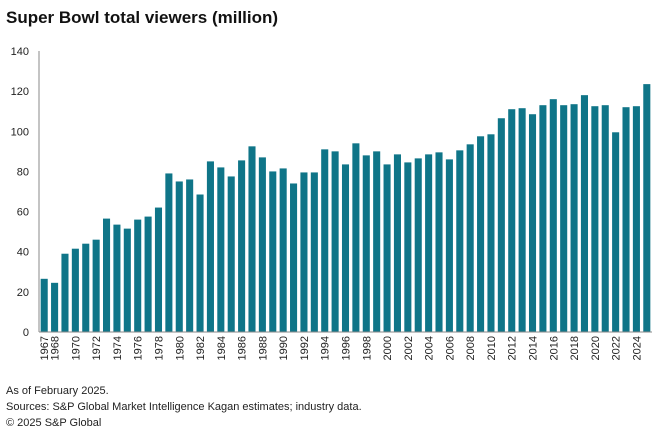 The height and width of the screenshot is (439, 660). What do you see at coordinates (512, 221) in the screenshot?
I see `bar-2012` at bounding box center [512, 221].